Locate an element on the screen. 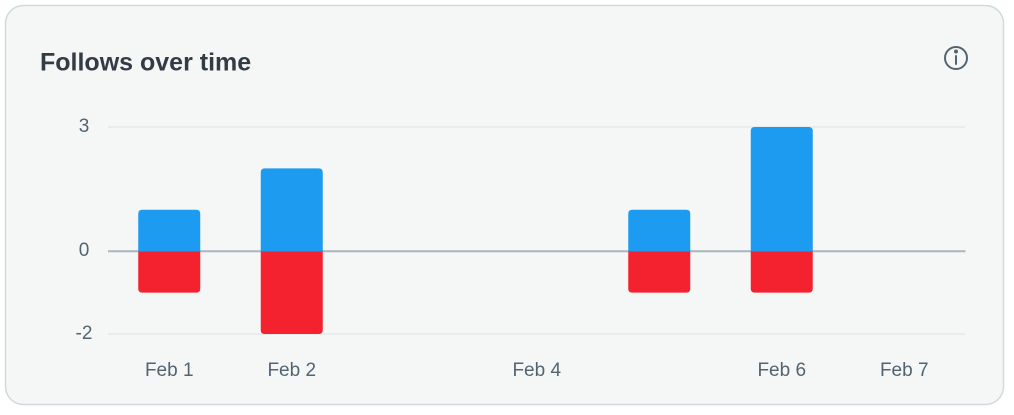  x-tick-label: Feb 7 is located at coordinates (904, 370).